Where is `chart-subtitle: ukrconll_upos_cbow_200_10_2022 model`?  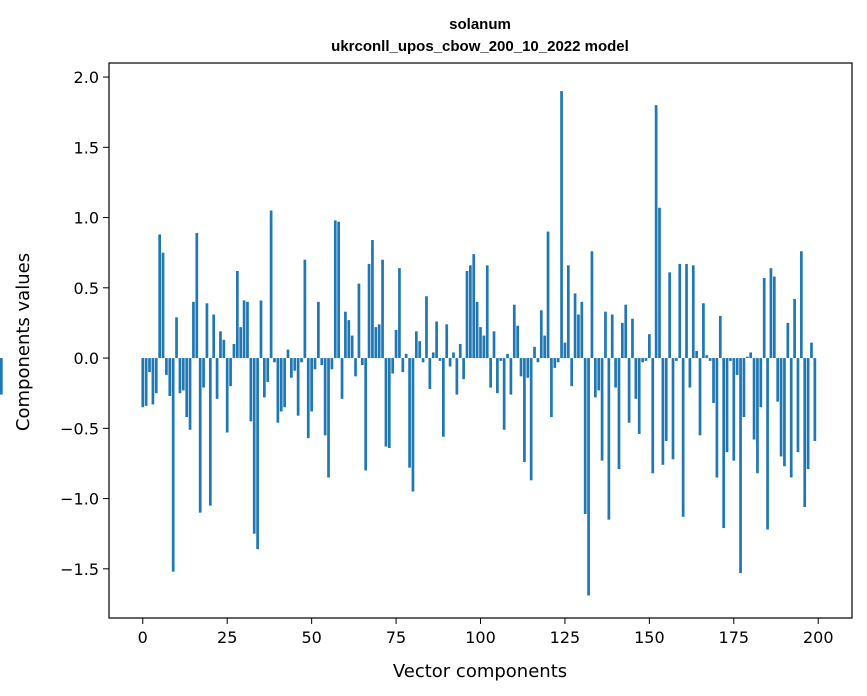 chart-subtitle: ukrconll_upos_cbow_200_10_2022 model is located at coordinates (480, 46).